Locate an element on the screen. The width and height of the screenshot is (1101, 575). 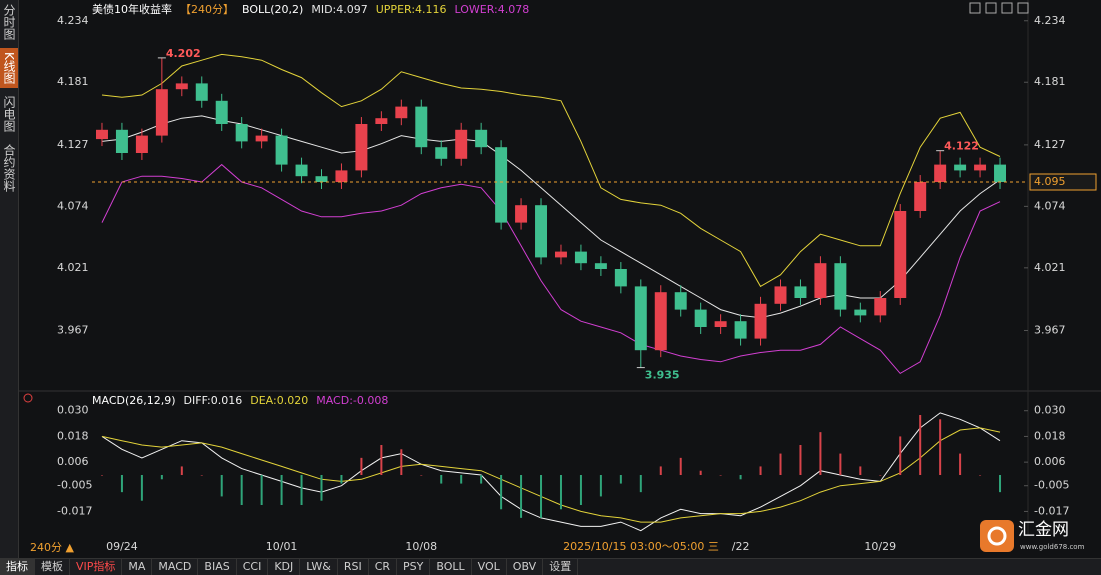
toolbar-tab: 指标 is located at coordinates (17, 567).